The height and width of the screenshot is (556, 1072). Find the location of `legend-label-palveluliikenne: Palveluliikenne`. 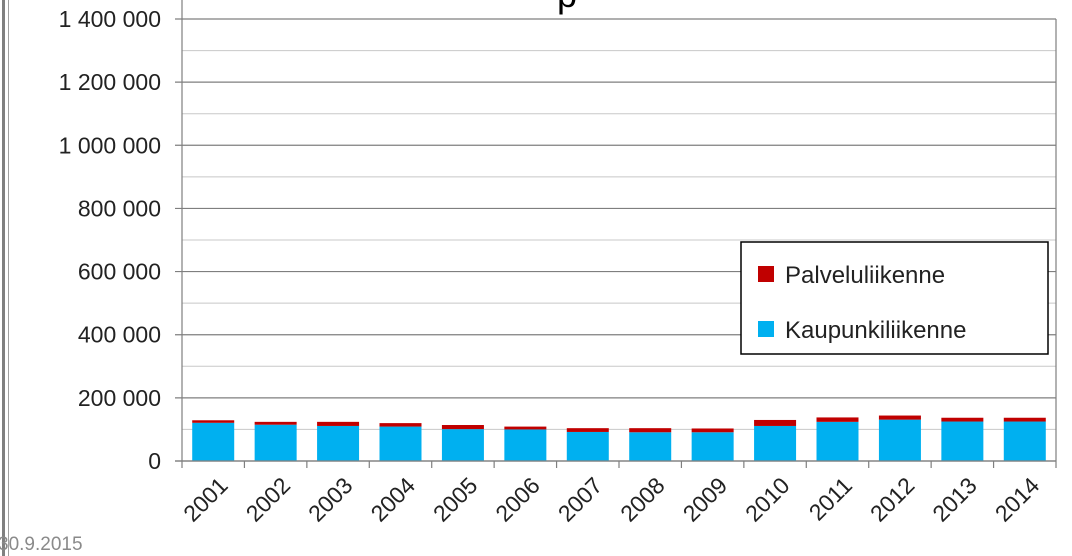

legend-label-palveluliikenne: Palveluliikenne is located at coordinates (865, 275).